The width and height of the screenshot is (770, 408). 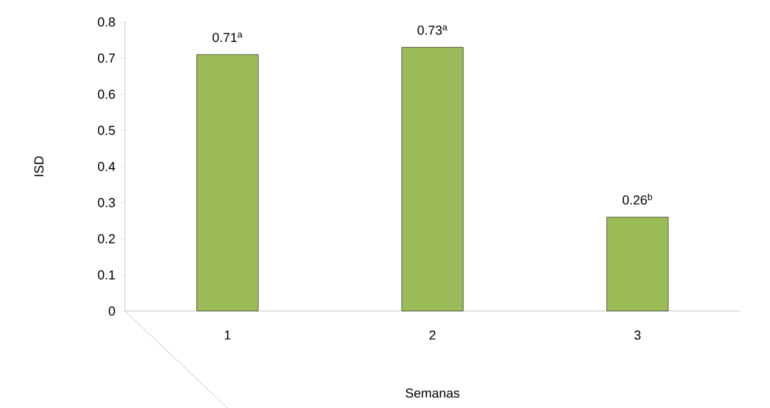 I want to click on x-axis-title: Semanas, so click(x=433, y=393).